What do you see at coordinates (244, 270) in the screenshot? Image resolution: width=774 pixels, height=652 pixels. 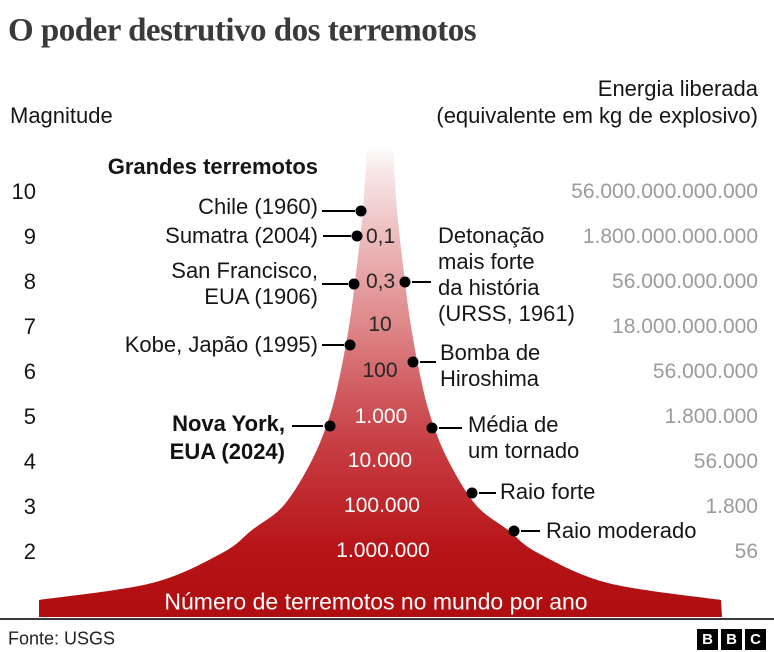 I see `label-san-francisco-line1: San Francisco,` at bounding box center [244, 270].